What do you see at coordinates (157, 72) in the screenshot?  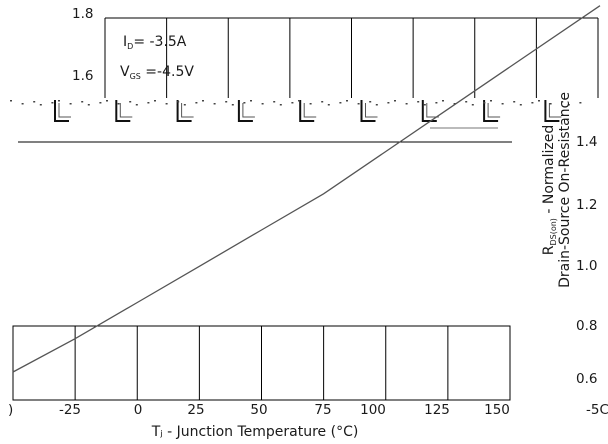 I see `annotation-vgs: VGS =-4.5V` at bounding box center [157, 72].